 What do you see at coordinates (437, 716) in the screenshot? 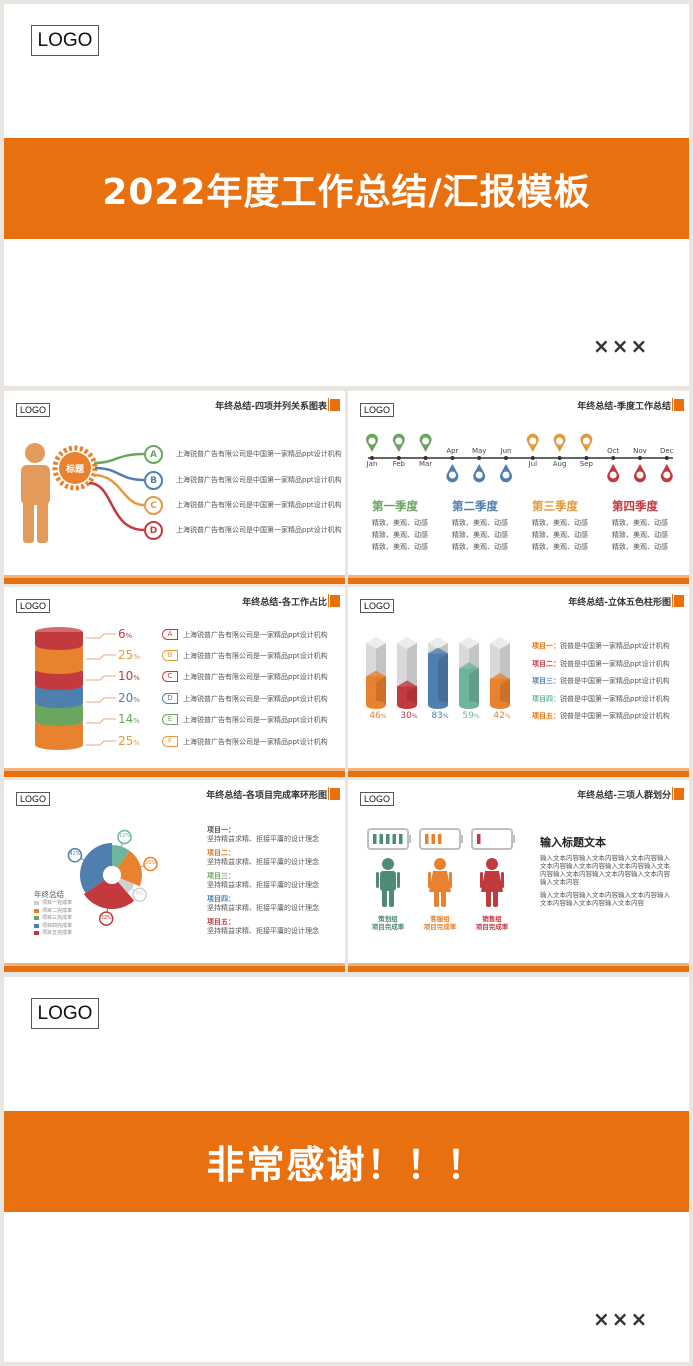
I see `bar-number: 83` at bounding box center [437, 716].